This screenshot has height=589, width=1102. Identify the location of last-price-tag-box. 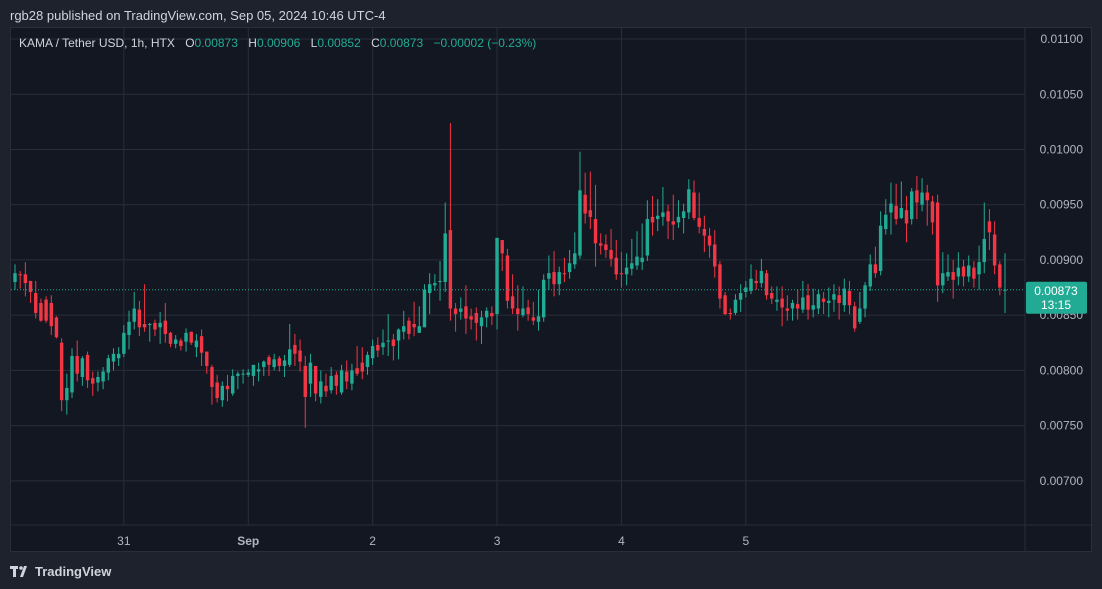
(1056, 297).